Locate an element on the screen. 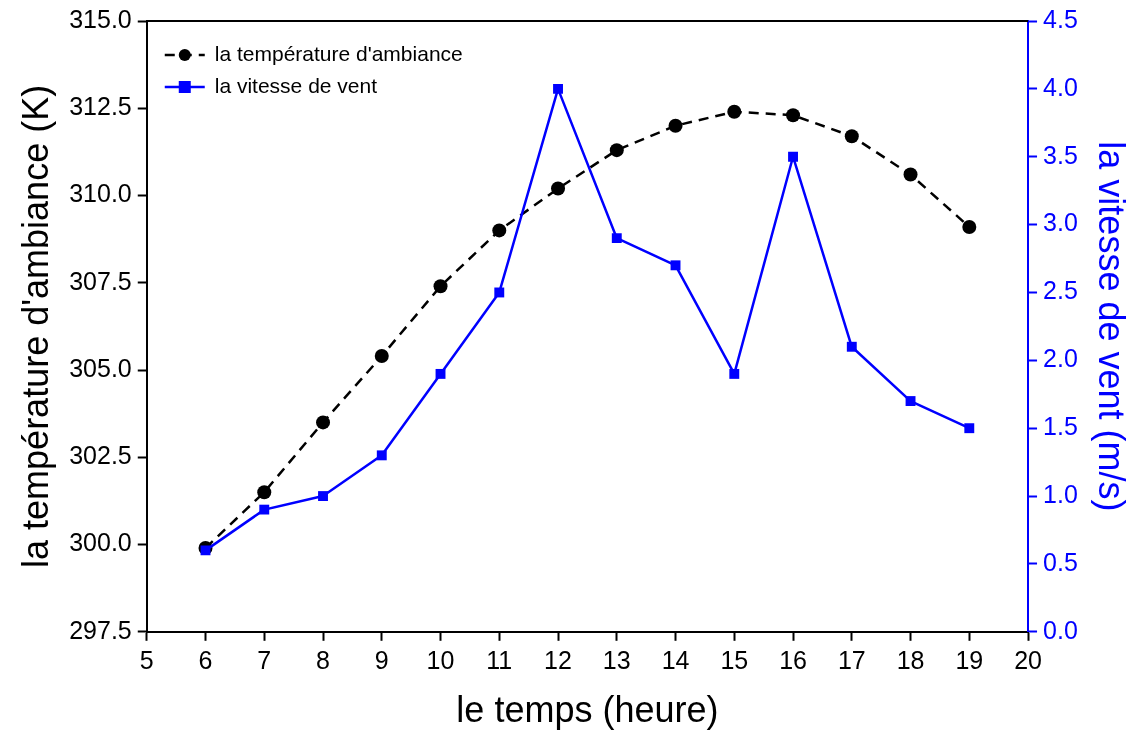  x-tick-label: 12 is located at coordinates (558, 659).